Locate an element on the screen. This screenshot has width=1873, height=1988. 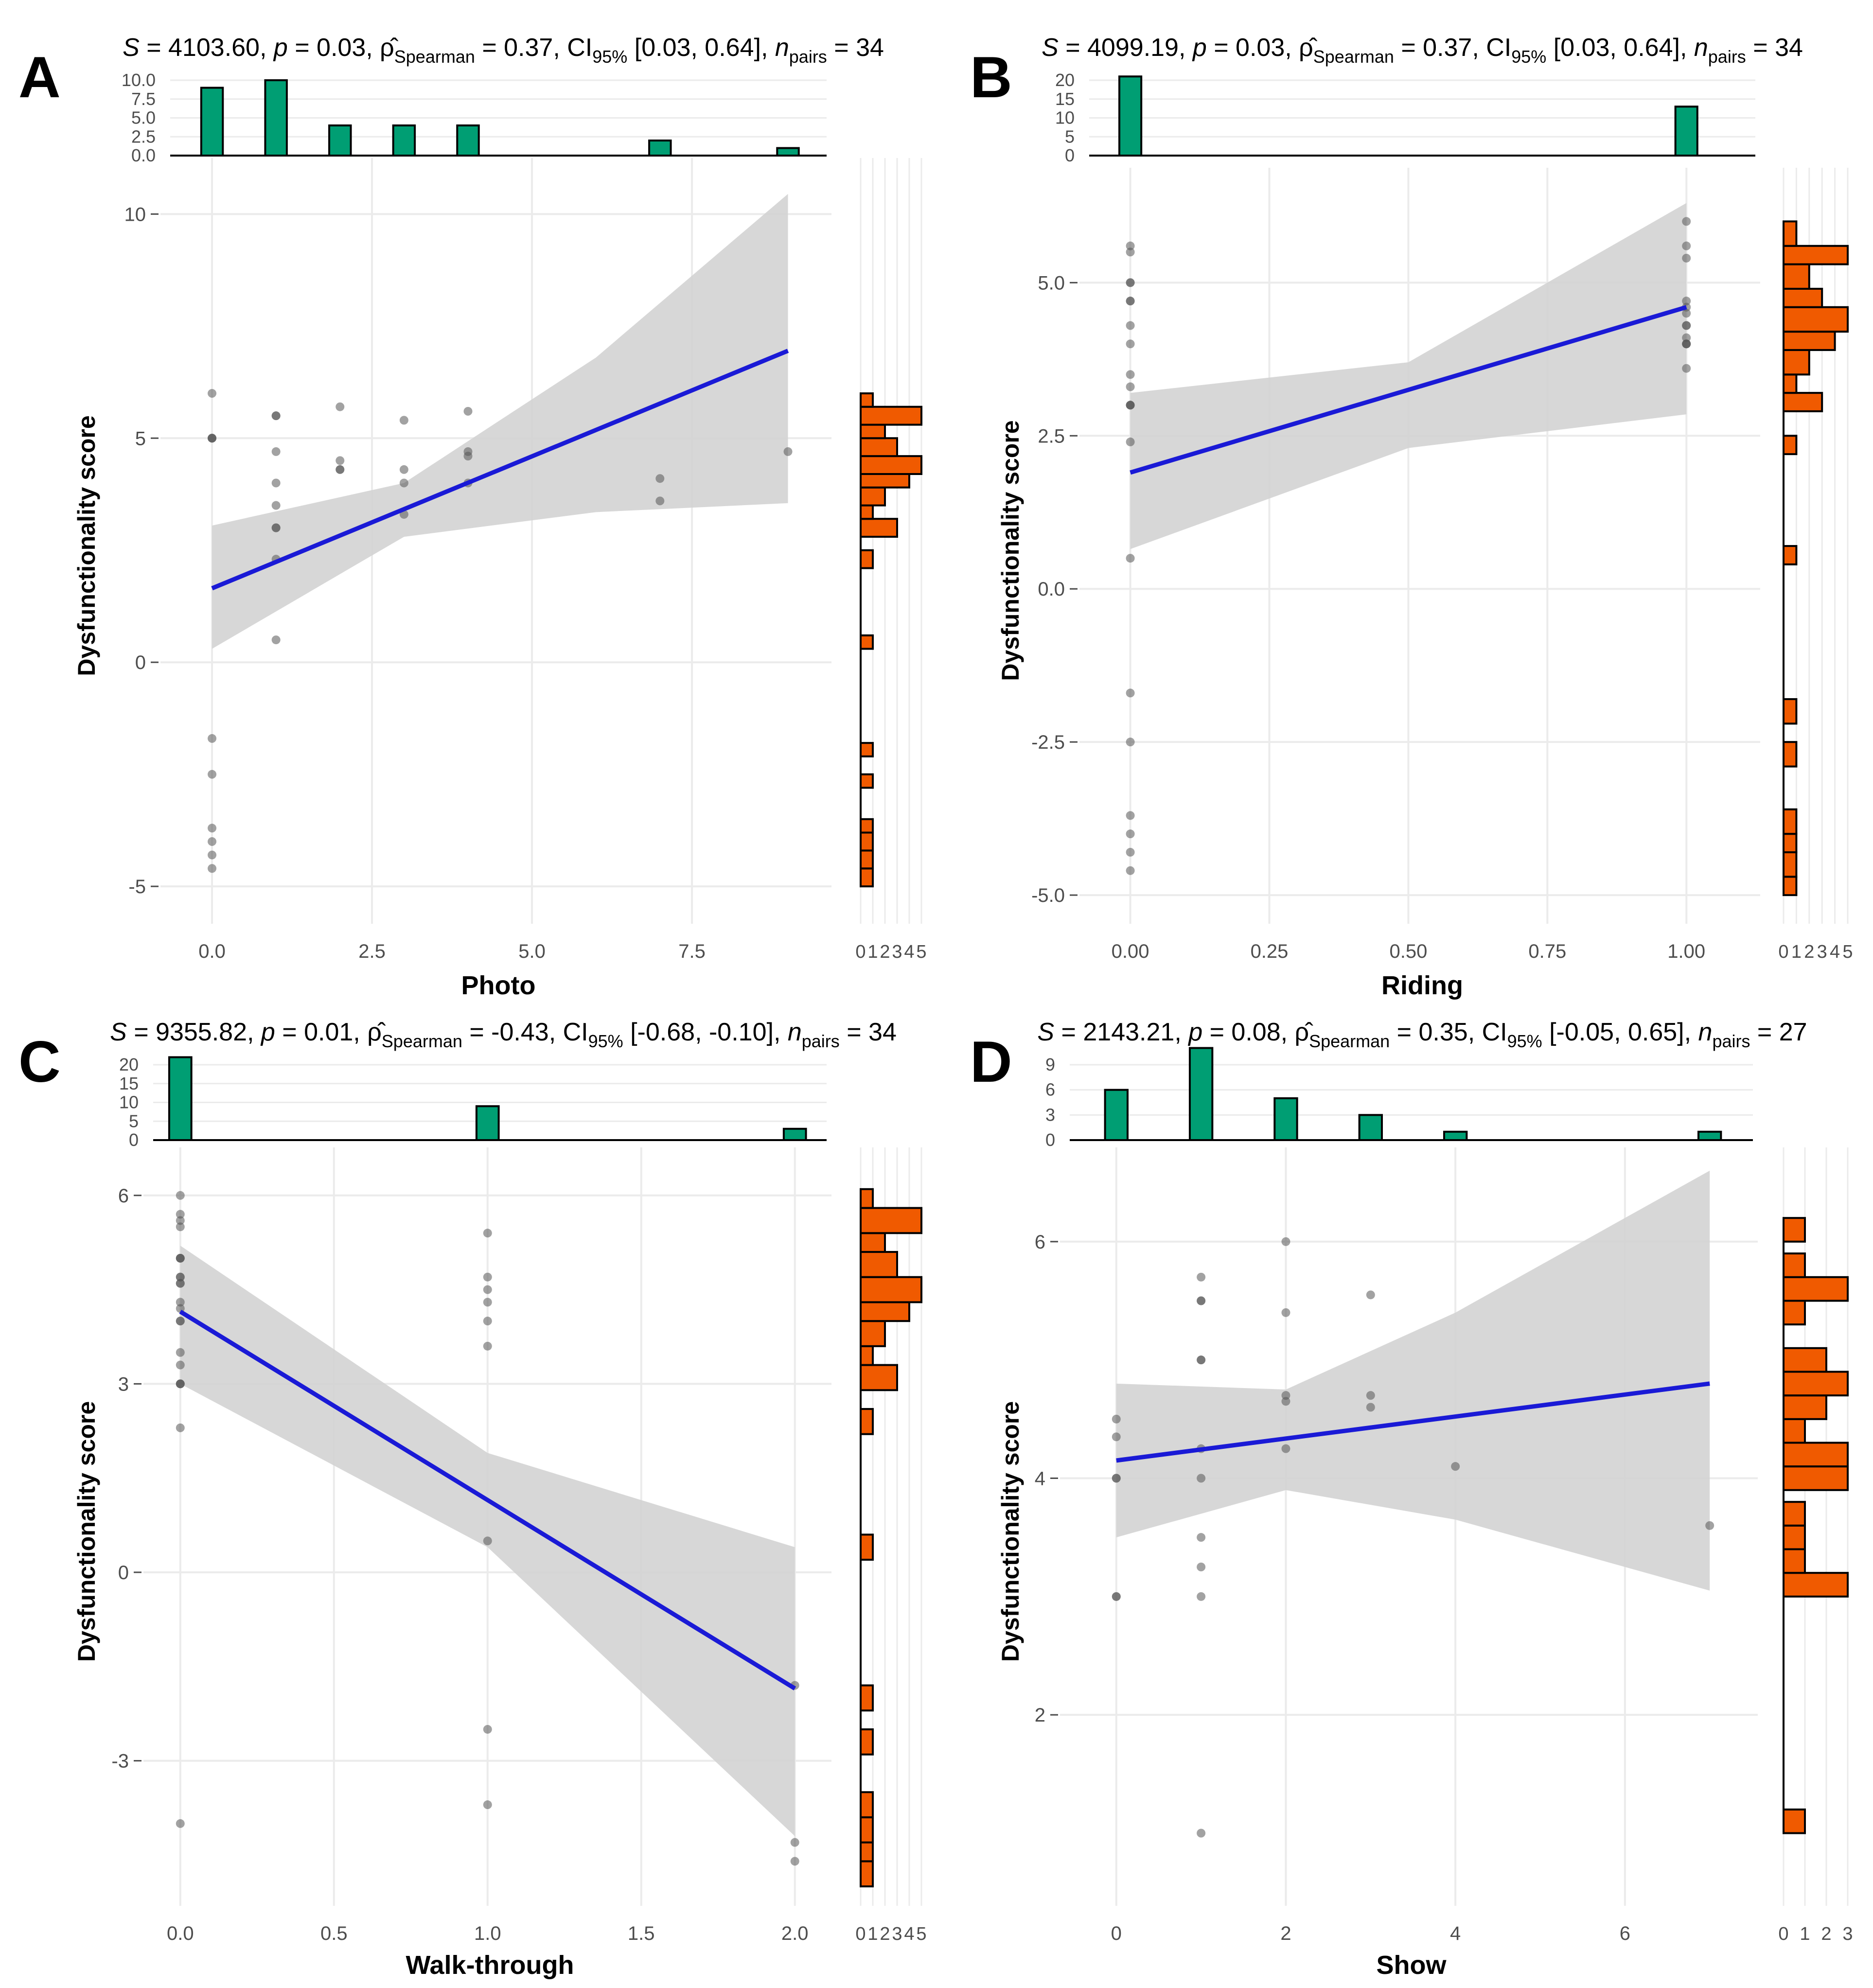
x-axis-label: Show is located at coordinates (1412, 1965).